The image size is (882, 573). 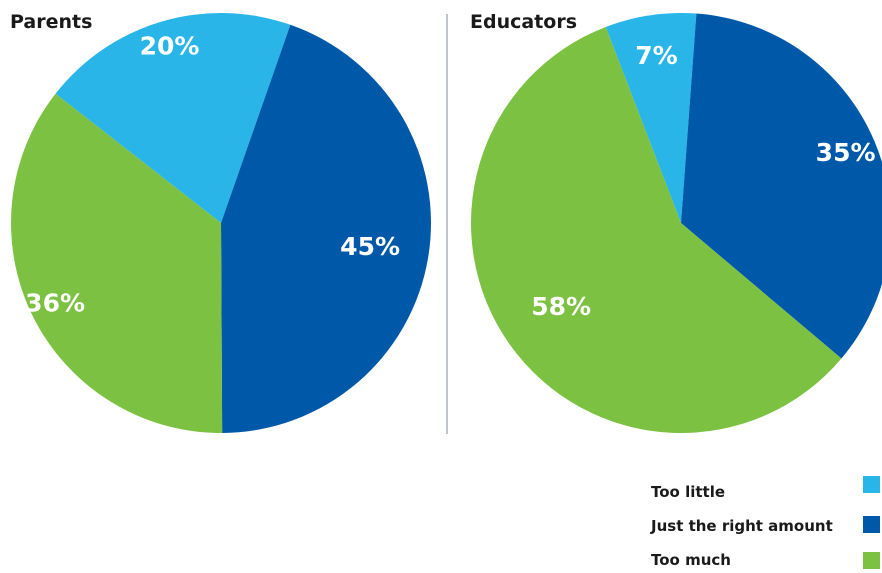 What do you see at coordinates (656, 55) in the screenshot?
I see `slice-label: 7%` at bounding box center [656, 55].